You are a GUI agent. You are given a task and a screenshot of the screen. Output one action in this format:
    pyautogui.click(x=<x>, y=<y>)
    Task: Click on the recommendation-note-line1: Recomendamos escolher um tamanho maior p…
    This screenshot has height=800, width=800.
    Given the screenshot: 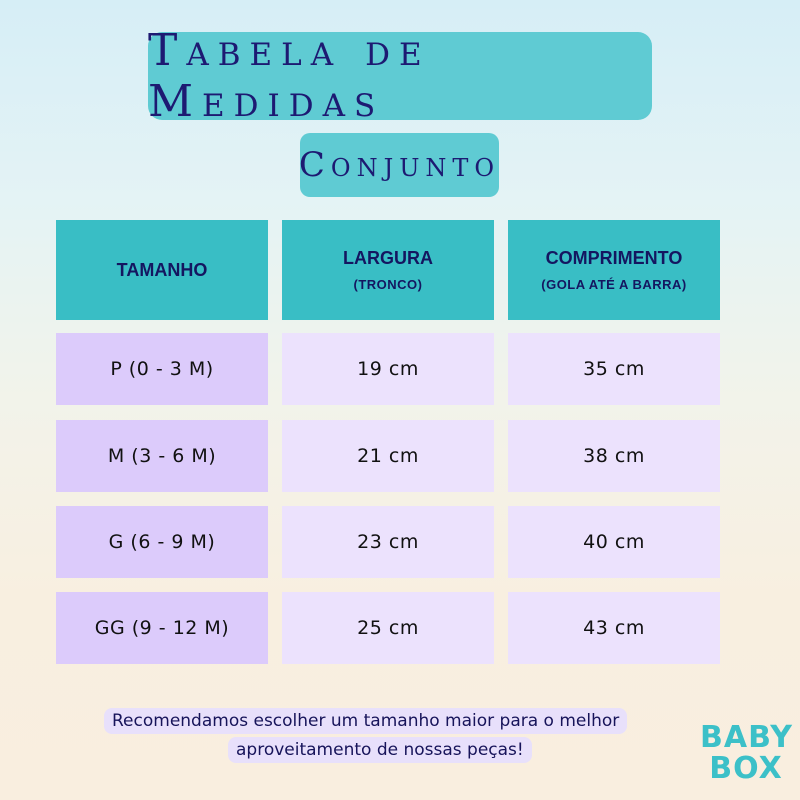 What is the action you would take?
    pyautogui.click(x=366, y=721)
    